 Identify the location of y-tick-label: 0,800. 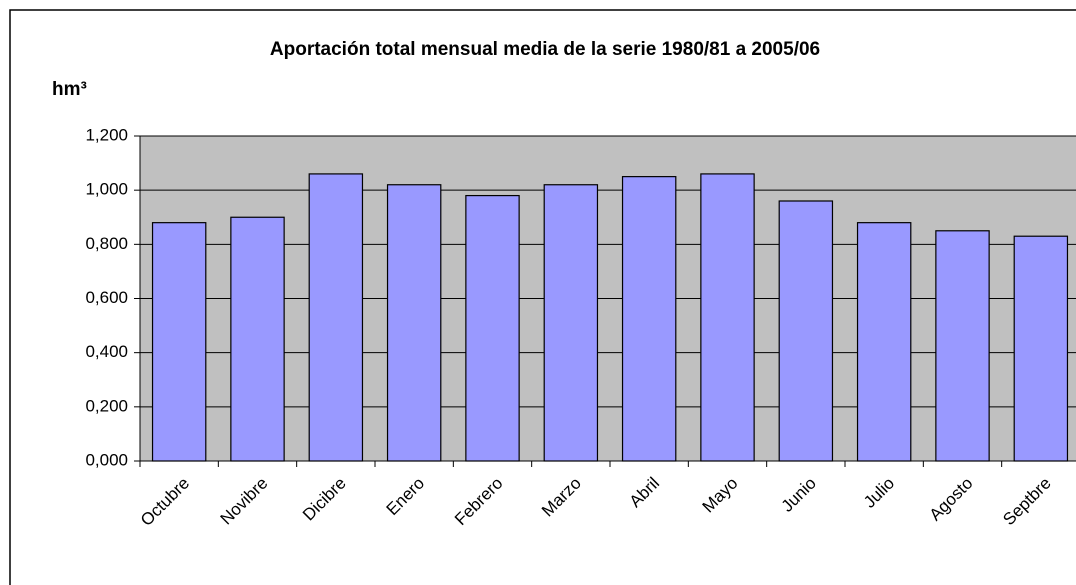
(106, 243).